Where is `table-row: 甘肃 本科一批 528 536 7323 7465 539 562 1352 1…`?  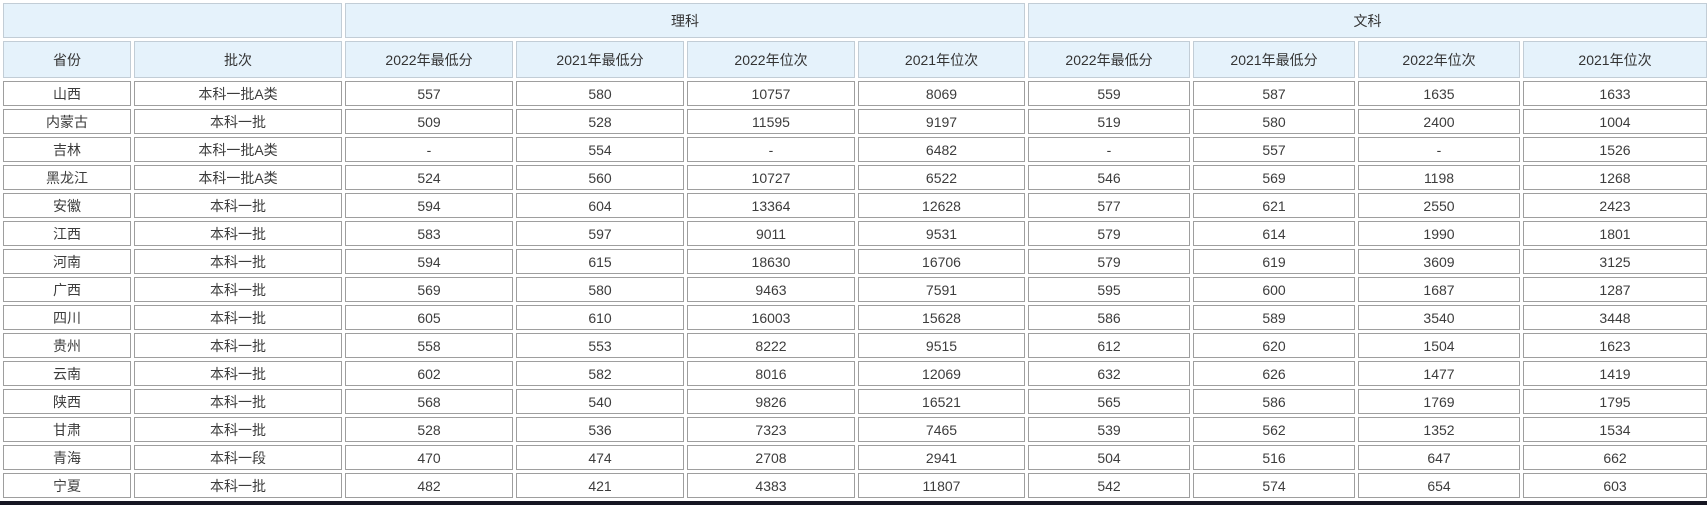 table-row: 甘肃 本科一批 528 536 7323 7465 539 562 1352 1… is located at coordinates (855, 429).